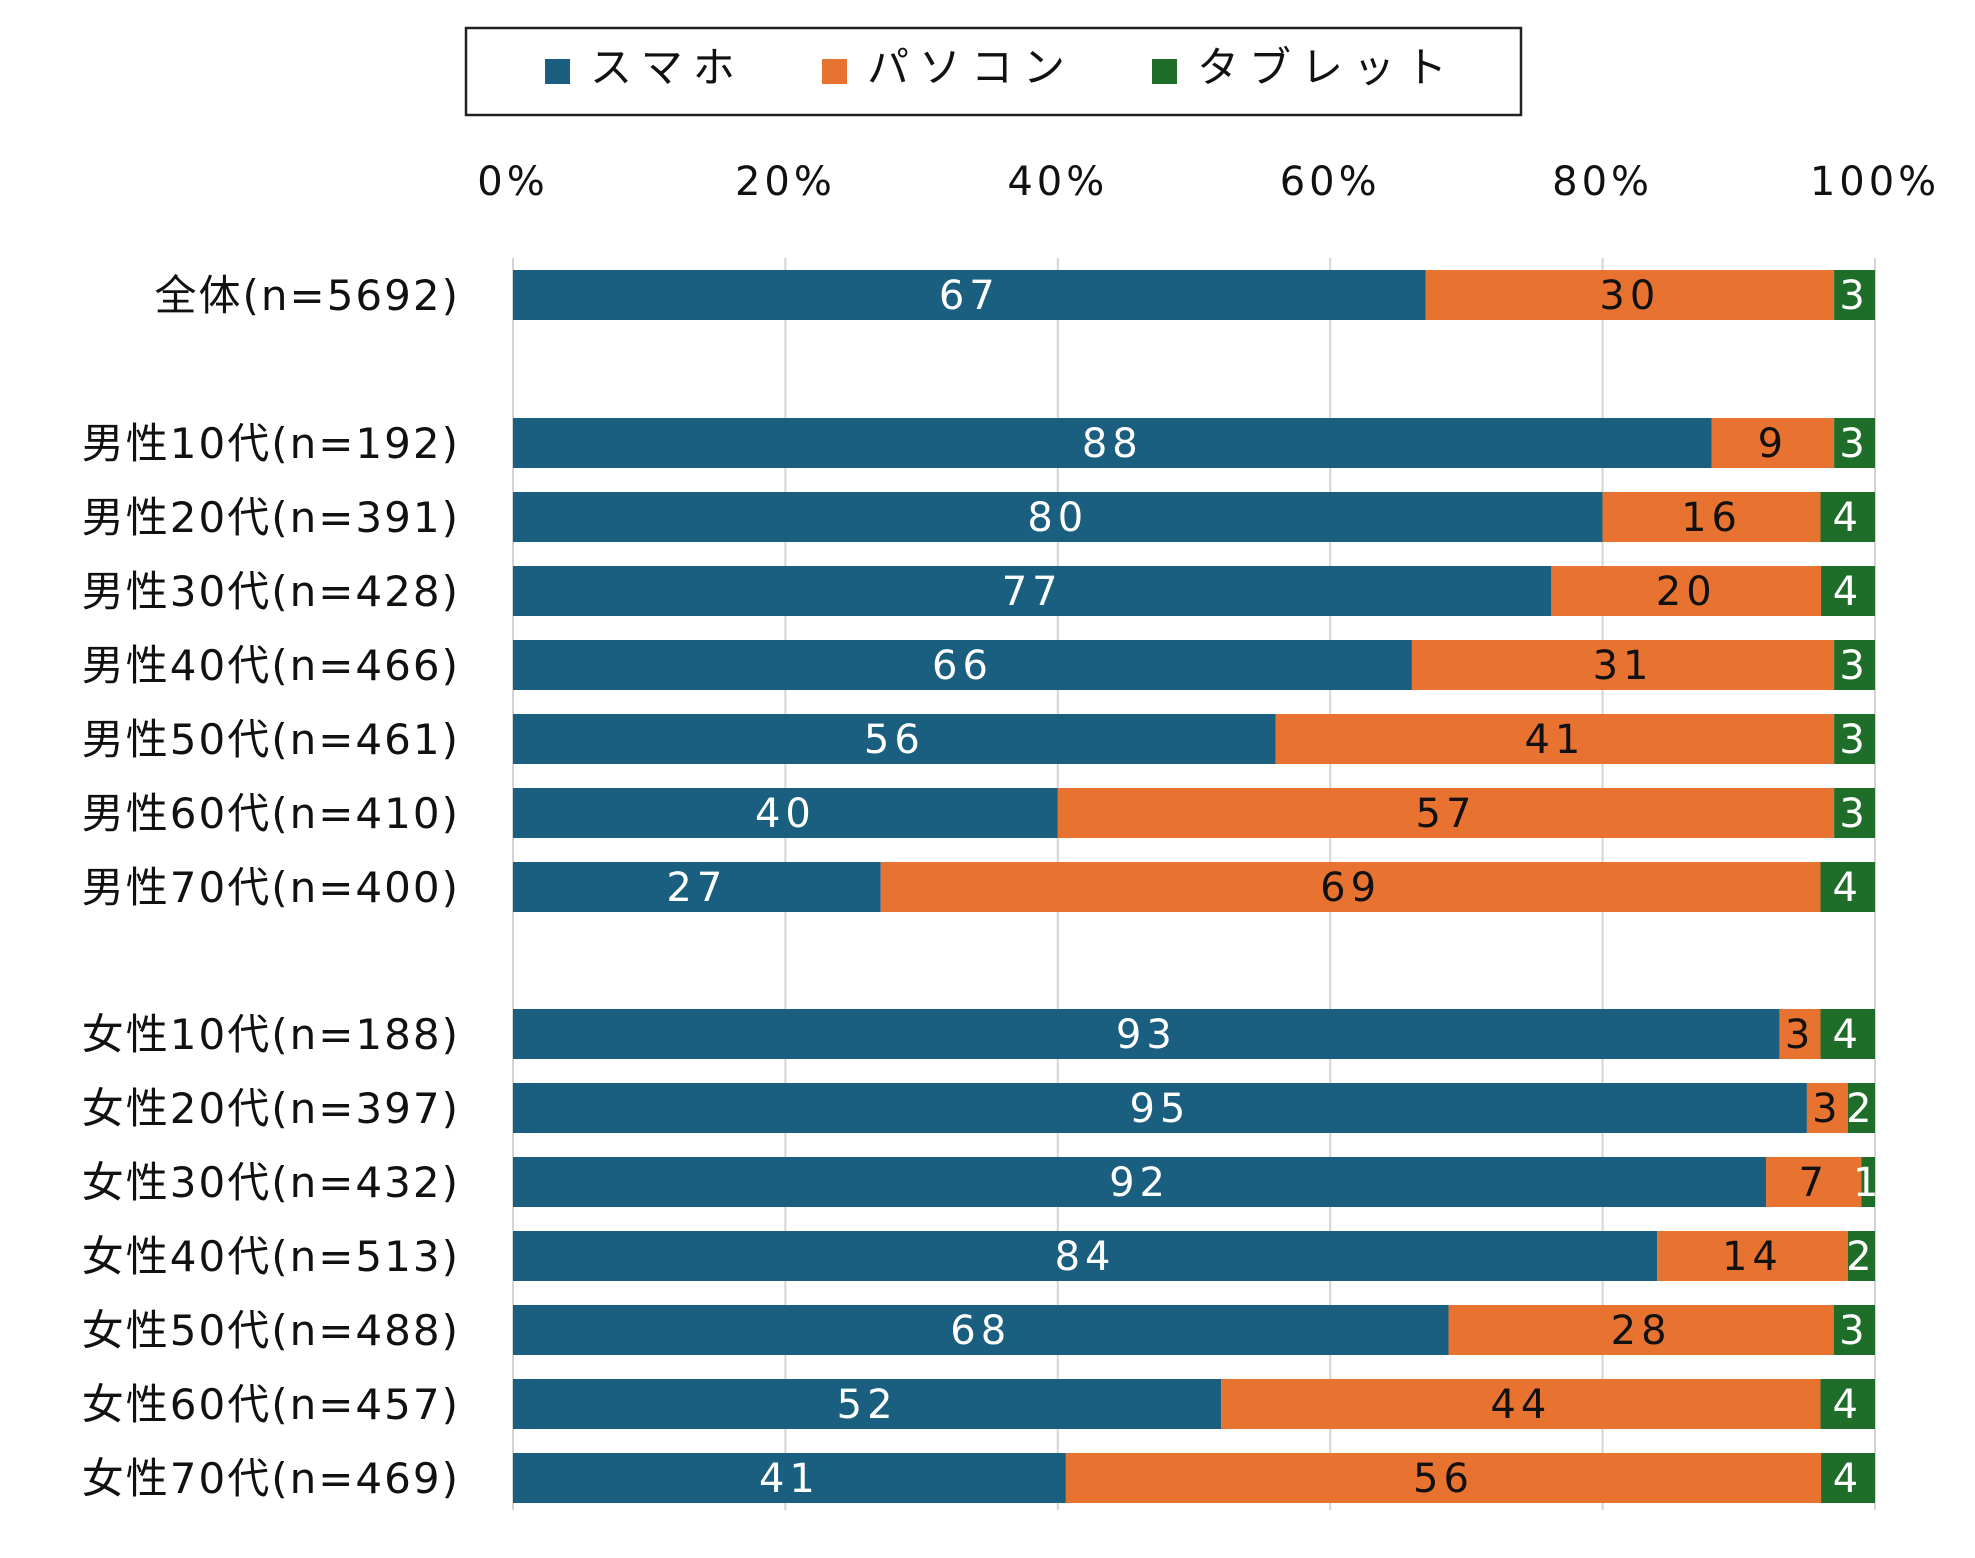 The image size is (1975, 1558). I want to click on data-label-3-1: 20, so click(1686, 592).